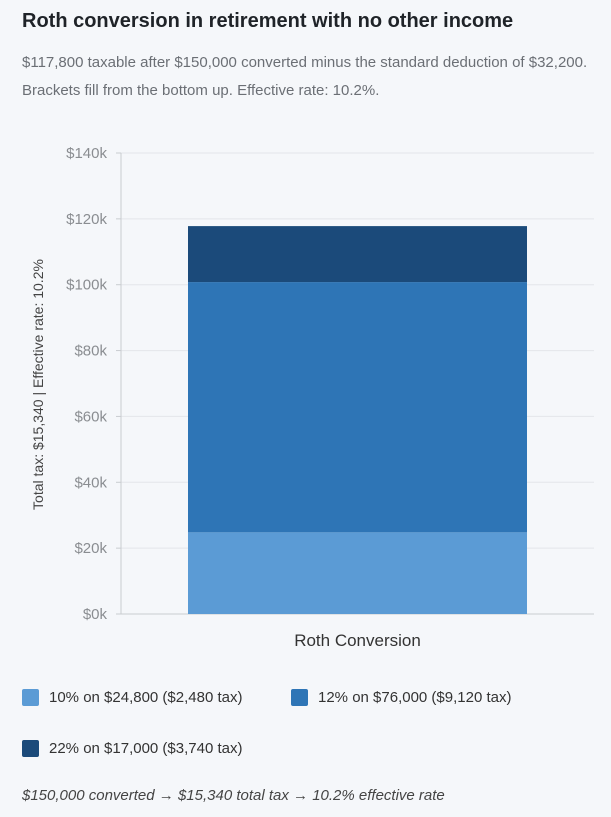  I want to click on legend-item-10pct: 10% on $24,800 ($2,480 tax), so click(132, 697).